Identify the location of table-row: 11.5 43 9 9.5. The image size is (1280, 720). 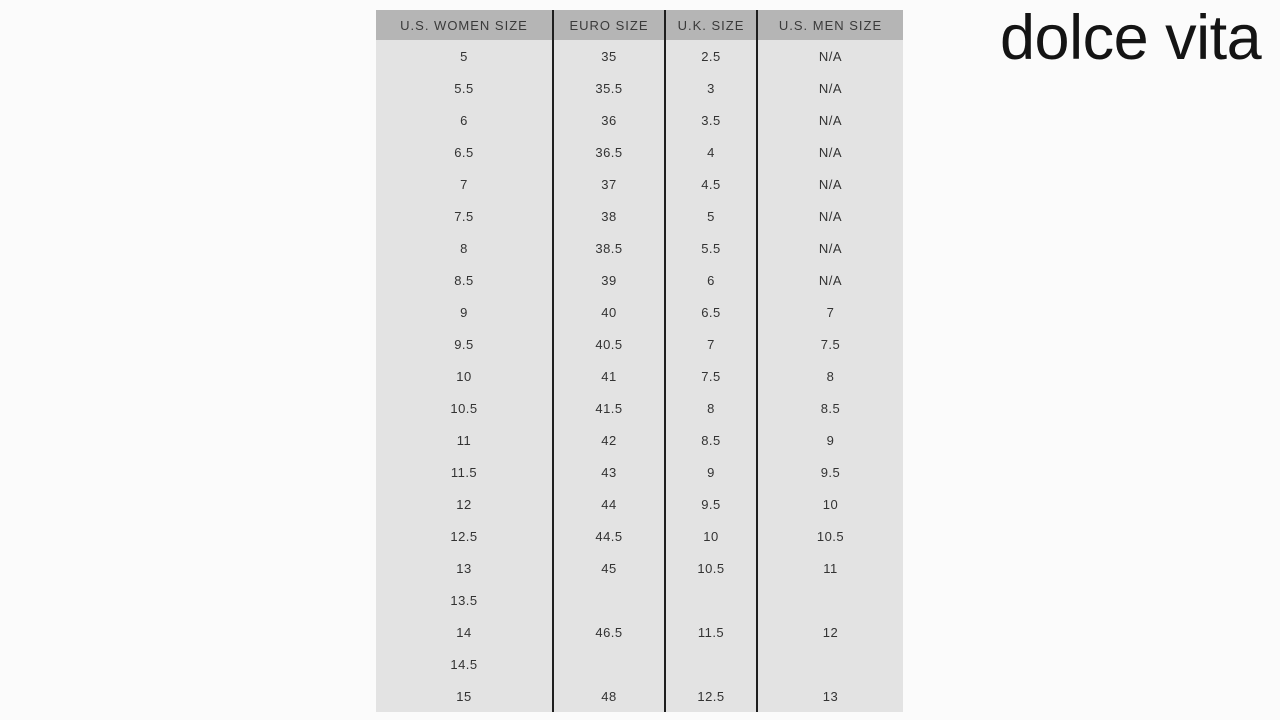
(639, 472).